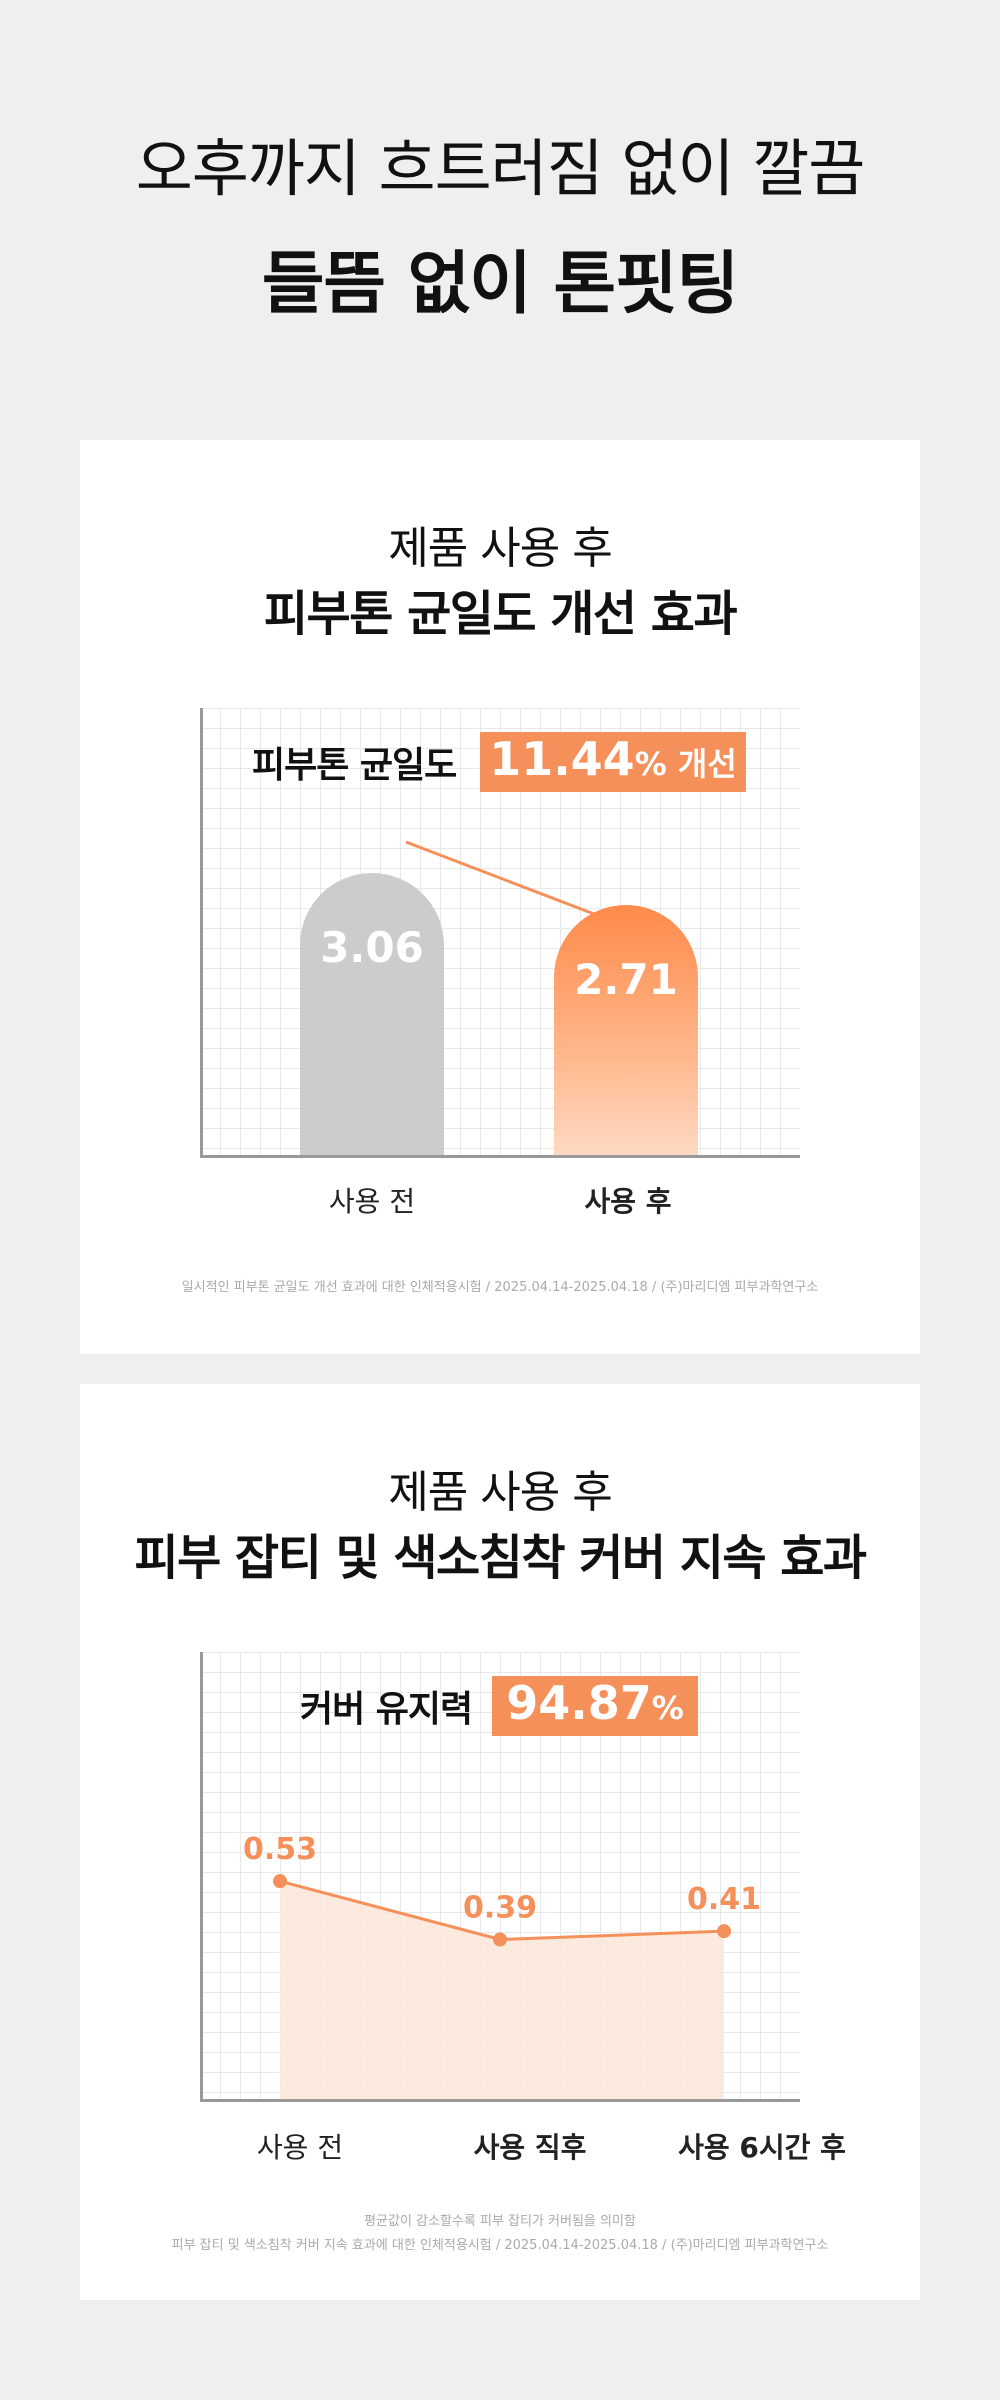  Describe the element at coordinates (502, 1965) in the screenshot. I see `chart2-plot: 0.53 0.39 0.41` at that location.